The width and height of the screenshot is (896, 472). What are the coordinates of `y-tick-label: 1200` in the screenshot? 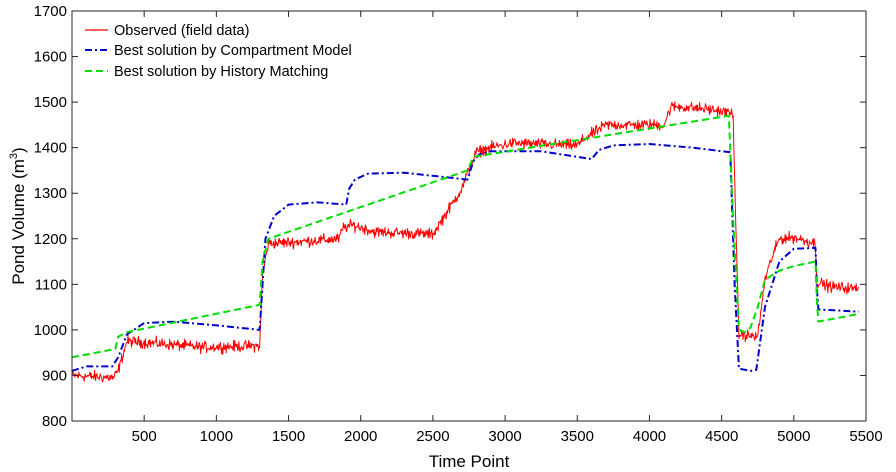 It's located at (50, 239).